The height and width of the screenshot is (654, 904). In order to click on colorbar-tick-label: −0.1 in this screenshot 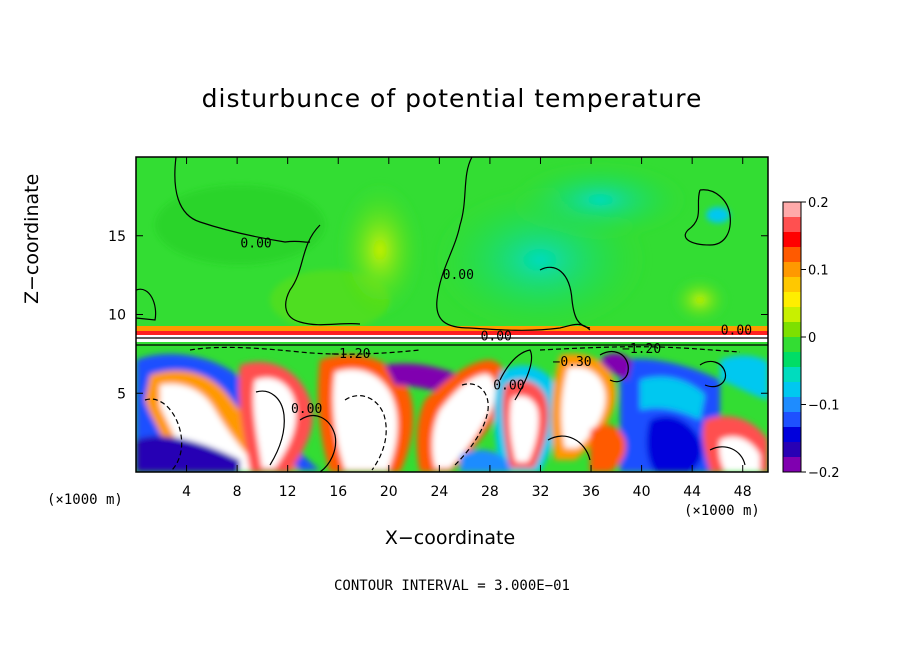, I will do `click(824, 406)`.